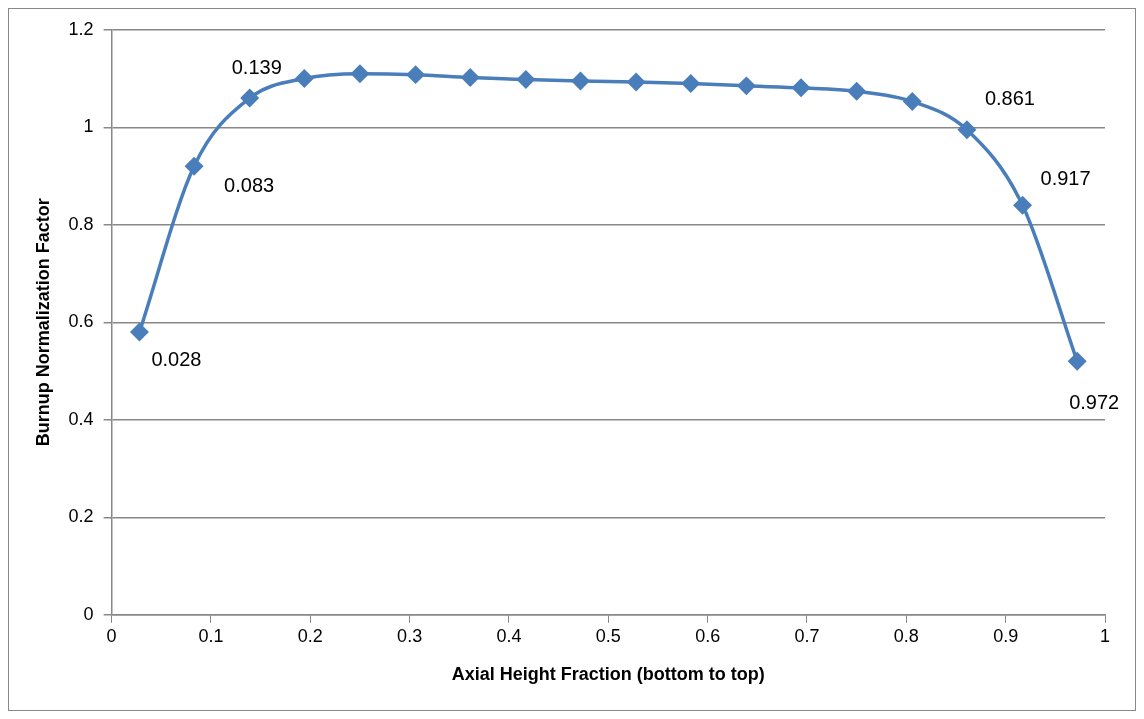 The image size is (1144, 719). Describe the element at coordinates (608, 674) in the screenshot. I see `x-axis-title: Axial Height Fraction (bottom to top)` at that location.